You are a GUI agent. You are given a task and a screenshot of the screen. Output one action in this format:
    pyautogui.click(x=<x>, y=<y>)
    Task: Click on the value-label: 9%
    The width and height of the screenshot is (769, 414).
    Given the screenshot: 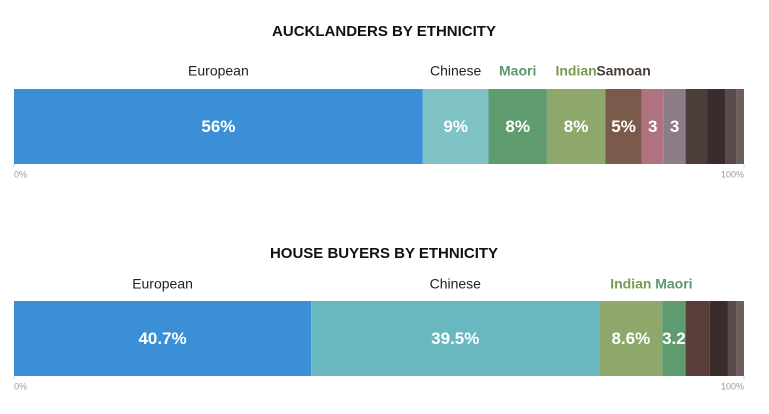 What is the action you would take?
    pyautogui.click(x=455, y=126)
    